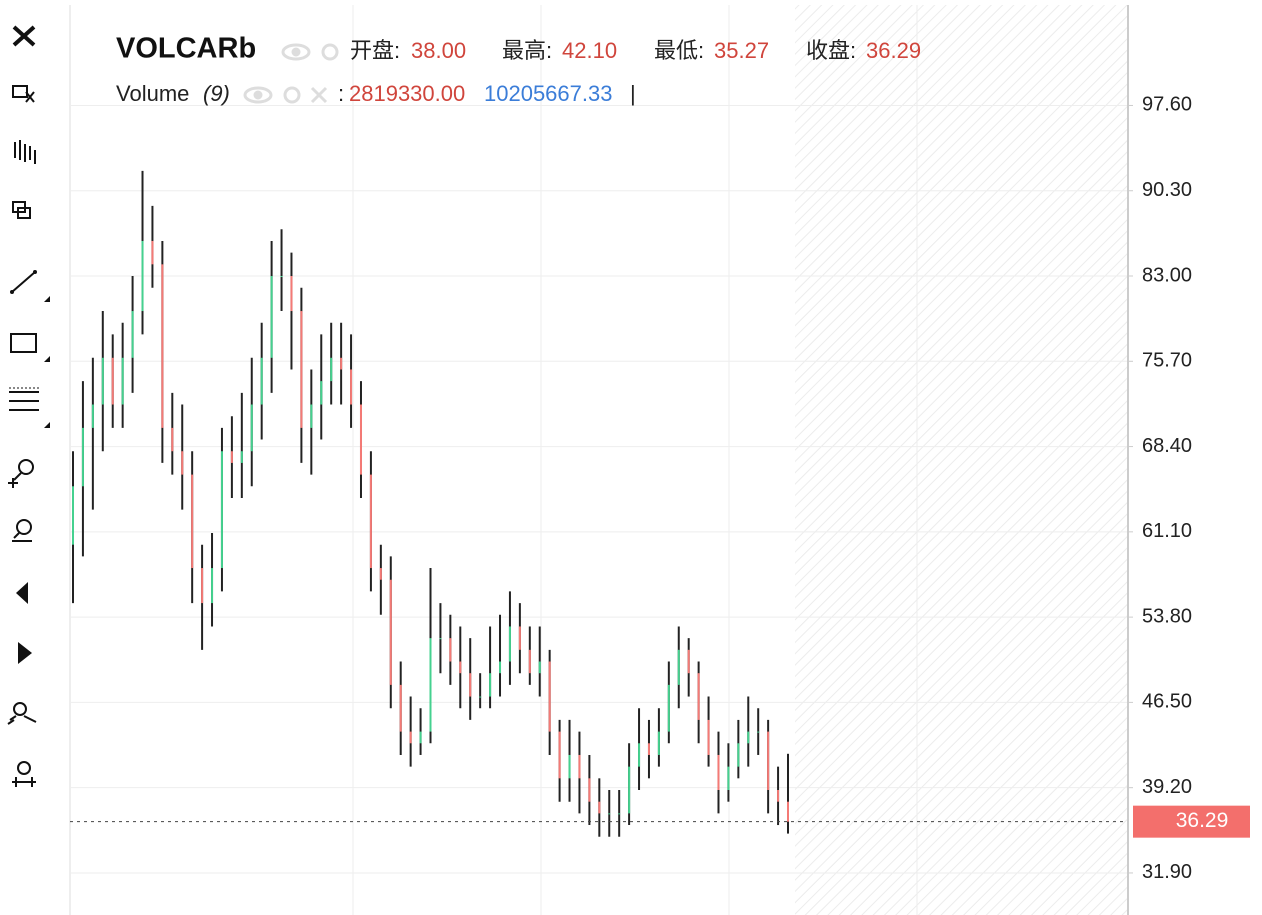 This screenshot has width=1262, height=915. I want to click on y-tick-label: 53.80, so click(1167, 616).